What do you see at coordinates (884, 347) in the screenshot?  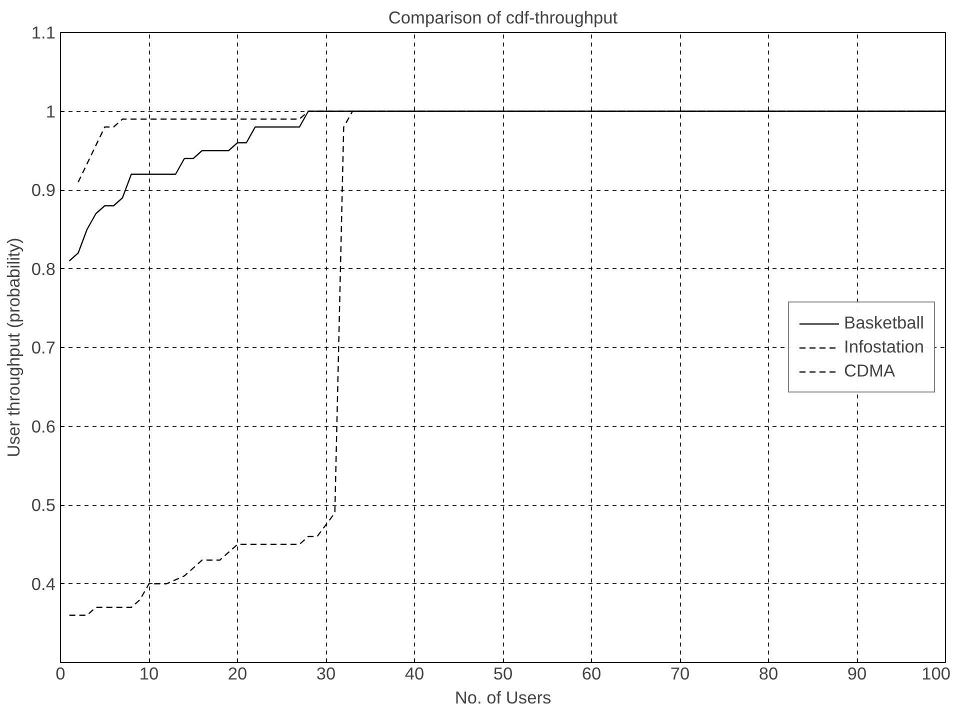 I see `legend-label: Infostation` at bounding box center [884, 347].